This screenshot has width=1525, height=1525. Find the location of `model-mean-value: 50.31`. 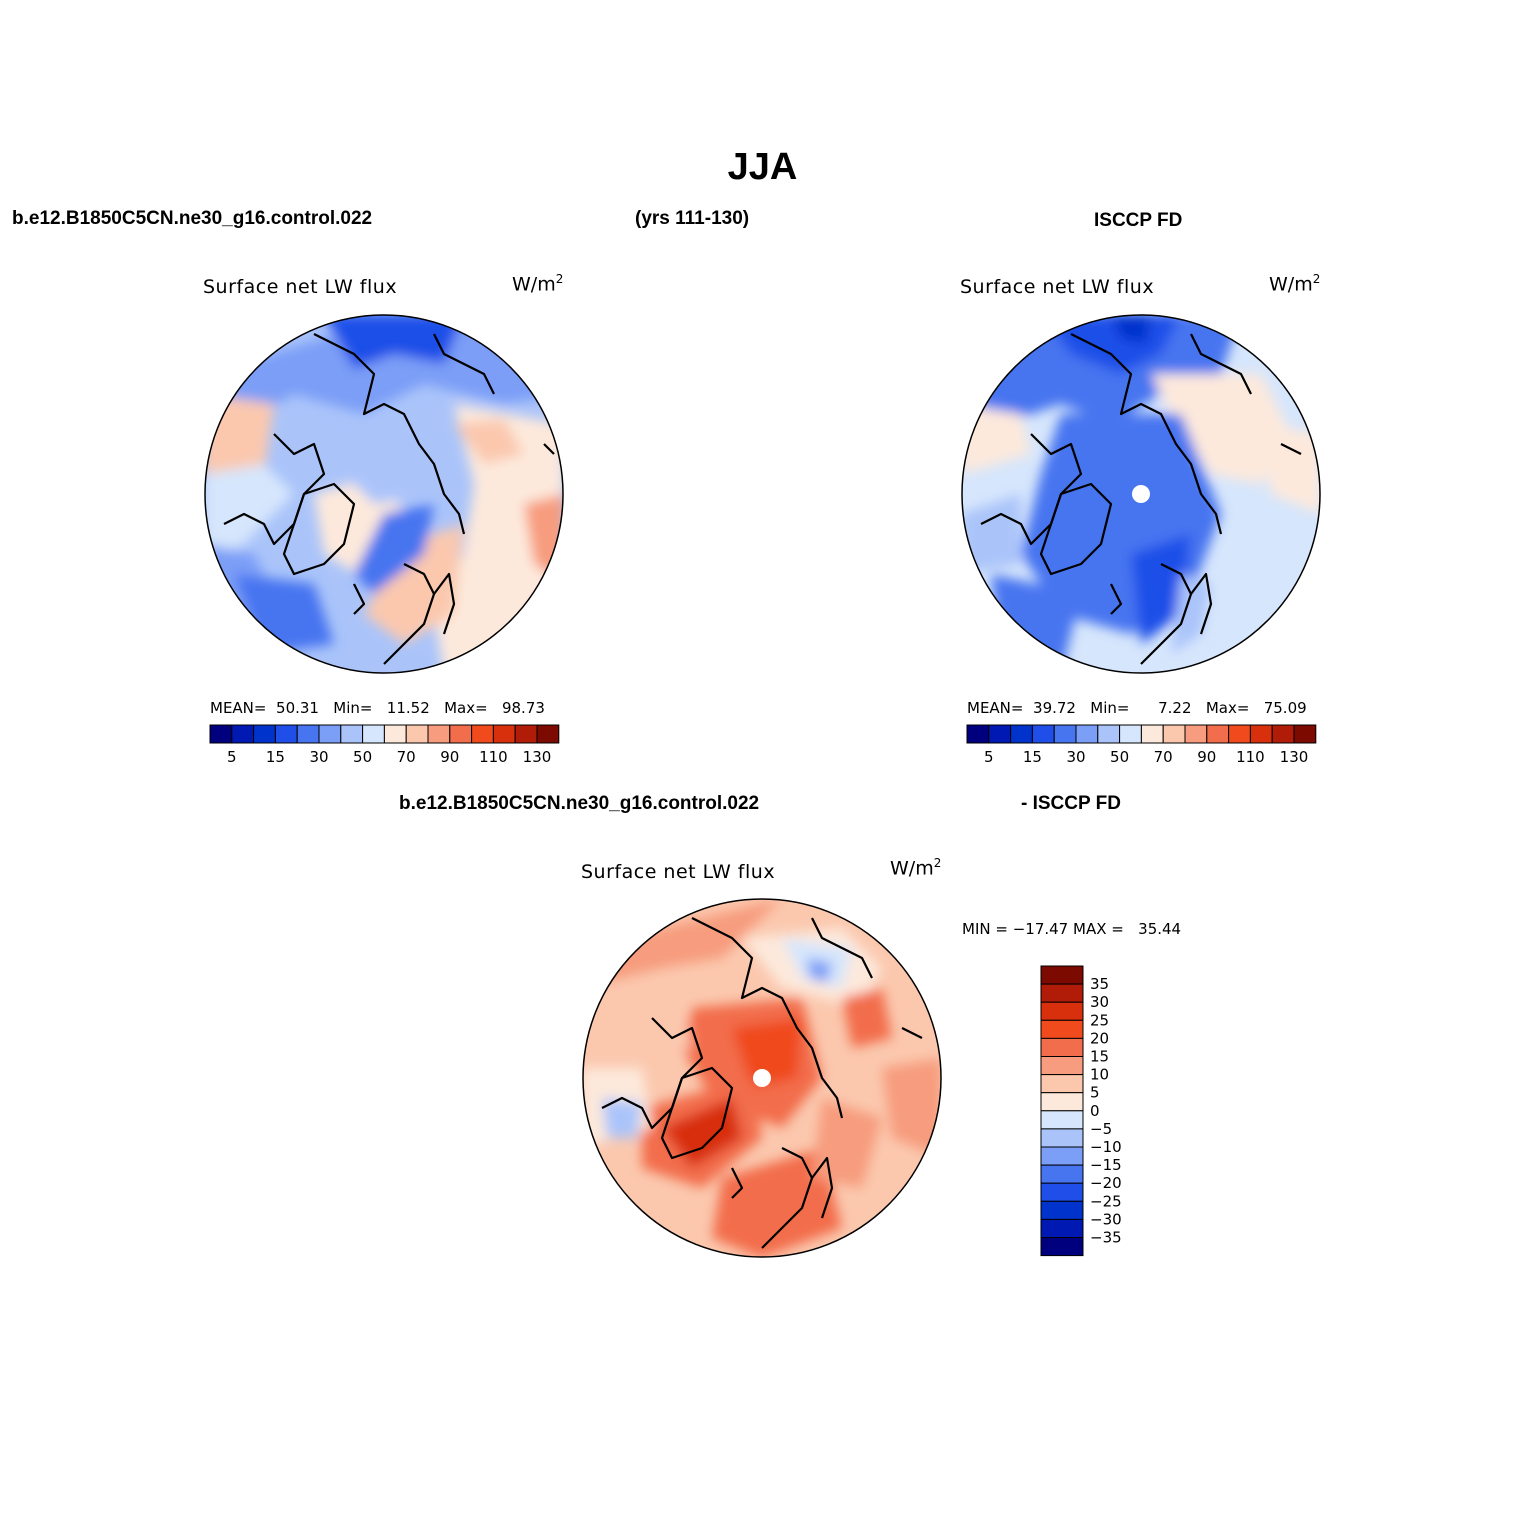

model-mean-value: 50.31 is located at coordinates (297, 708).